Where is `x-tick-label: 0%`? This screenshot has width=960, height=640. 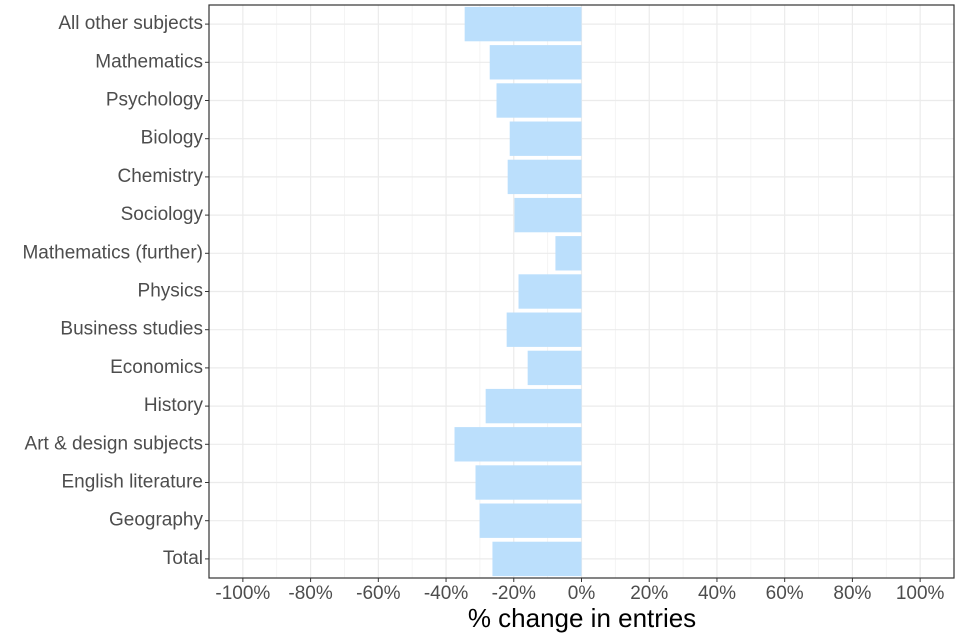 x-tick-label: 0% is located at coordinates (582, 593).